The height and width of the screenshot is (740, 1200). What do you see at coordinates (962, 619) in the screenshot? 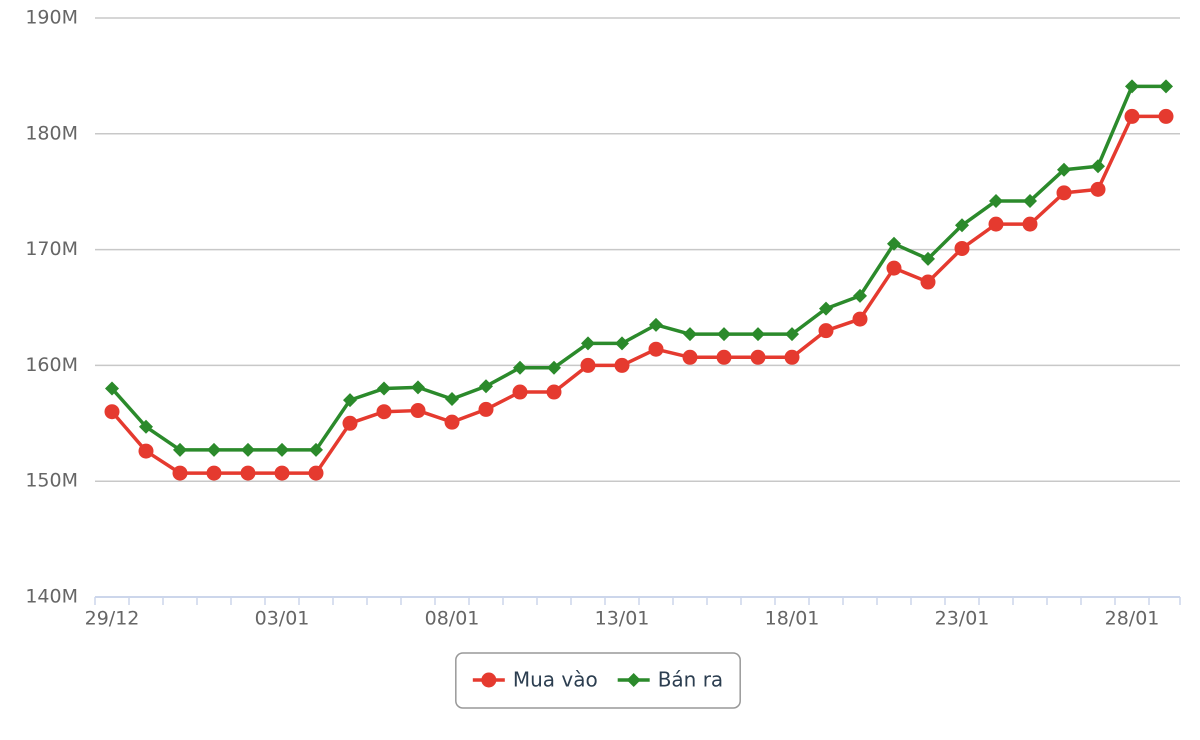
I see `x-tick-label: 23/01` at bounding box center [962, 619].